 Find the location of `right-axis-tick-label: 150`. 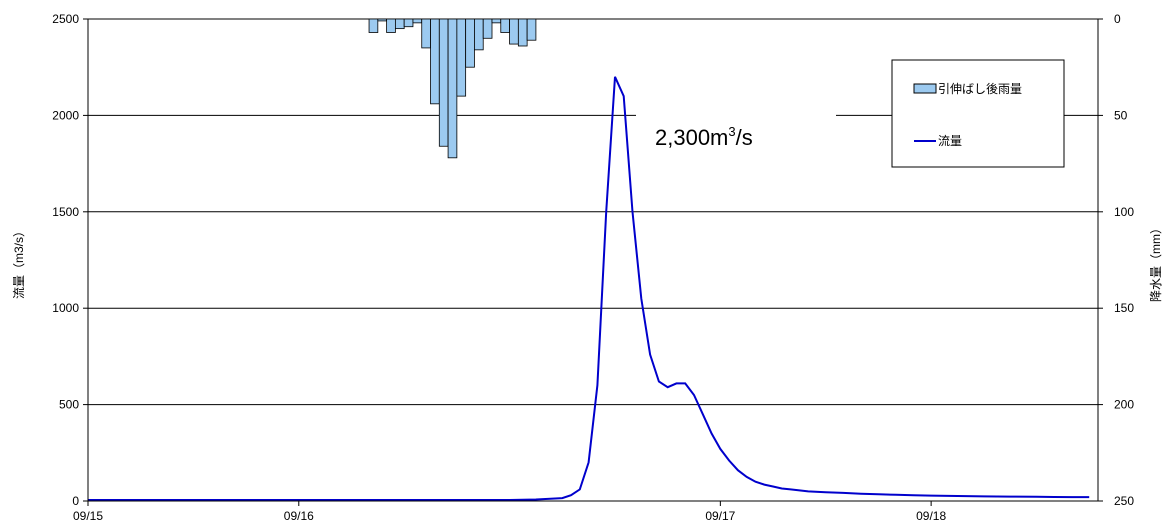

right-axis-tick-label: 150 is located at coordinates (1124, 308).